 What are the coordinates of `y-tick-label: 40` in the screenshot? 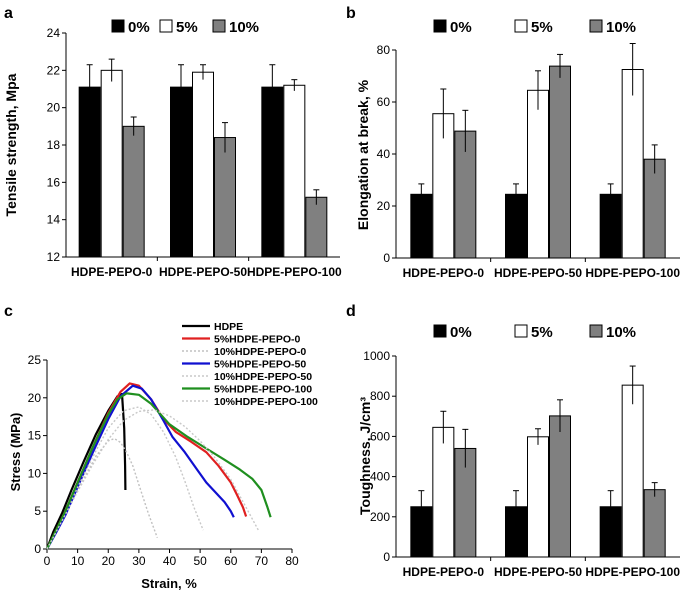 It's located at (384, 154).